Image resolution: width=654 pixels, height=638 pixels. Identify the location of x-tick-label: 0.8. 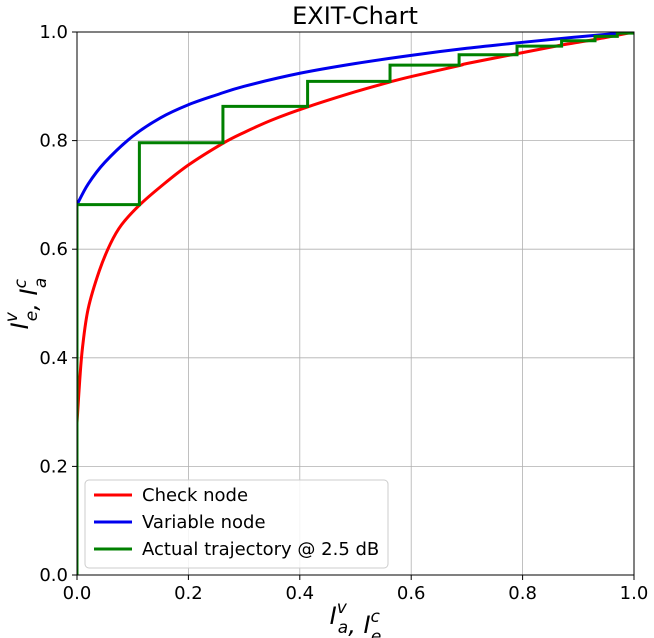
(522, 593).